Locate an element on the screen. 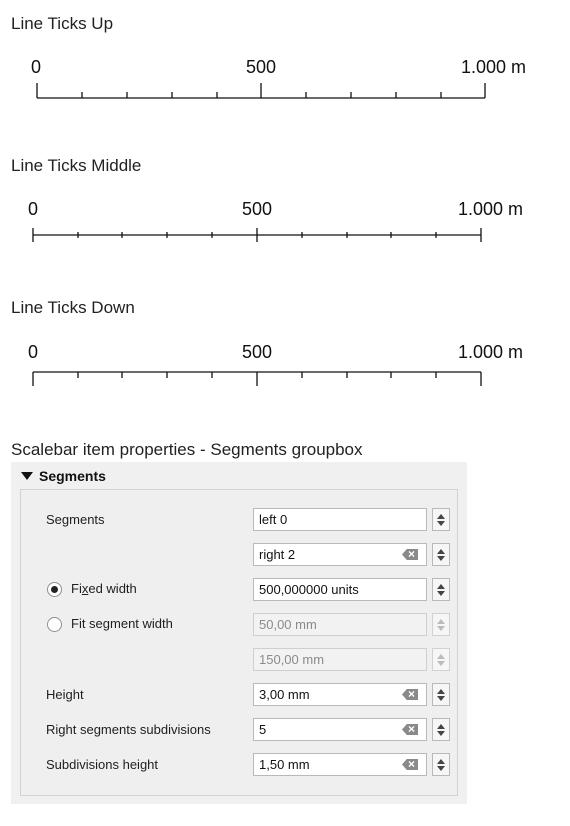 This screenshot has height=826, width=570. height-spin is located at coordinates (441, 694).